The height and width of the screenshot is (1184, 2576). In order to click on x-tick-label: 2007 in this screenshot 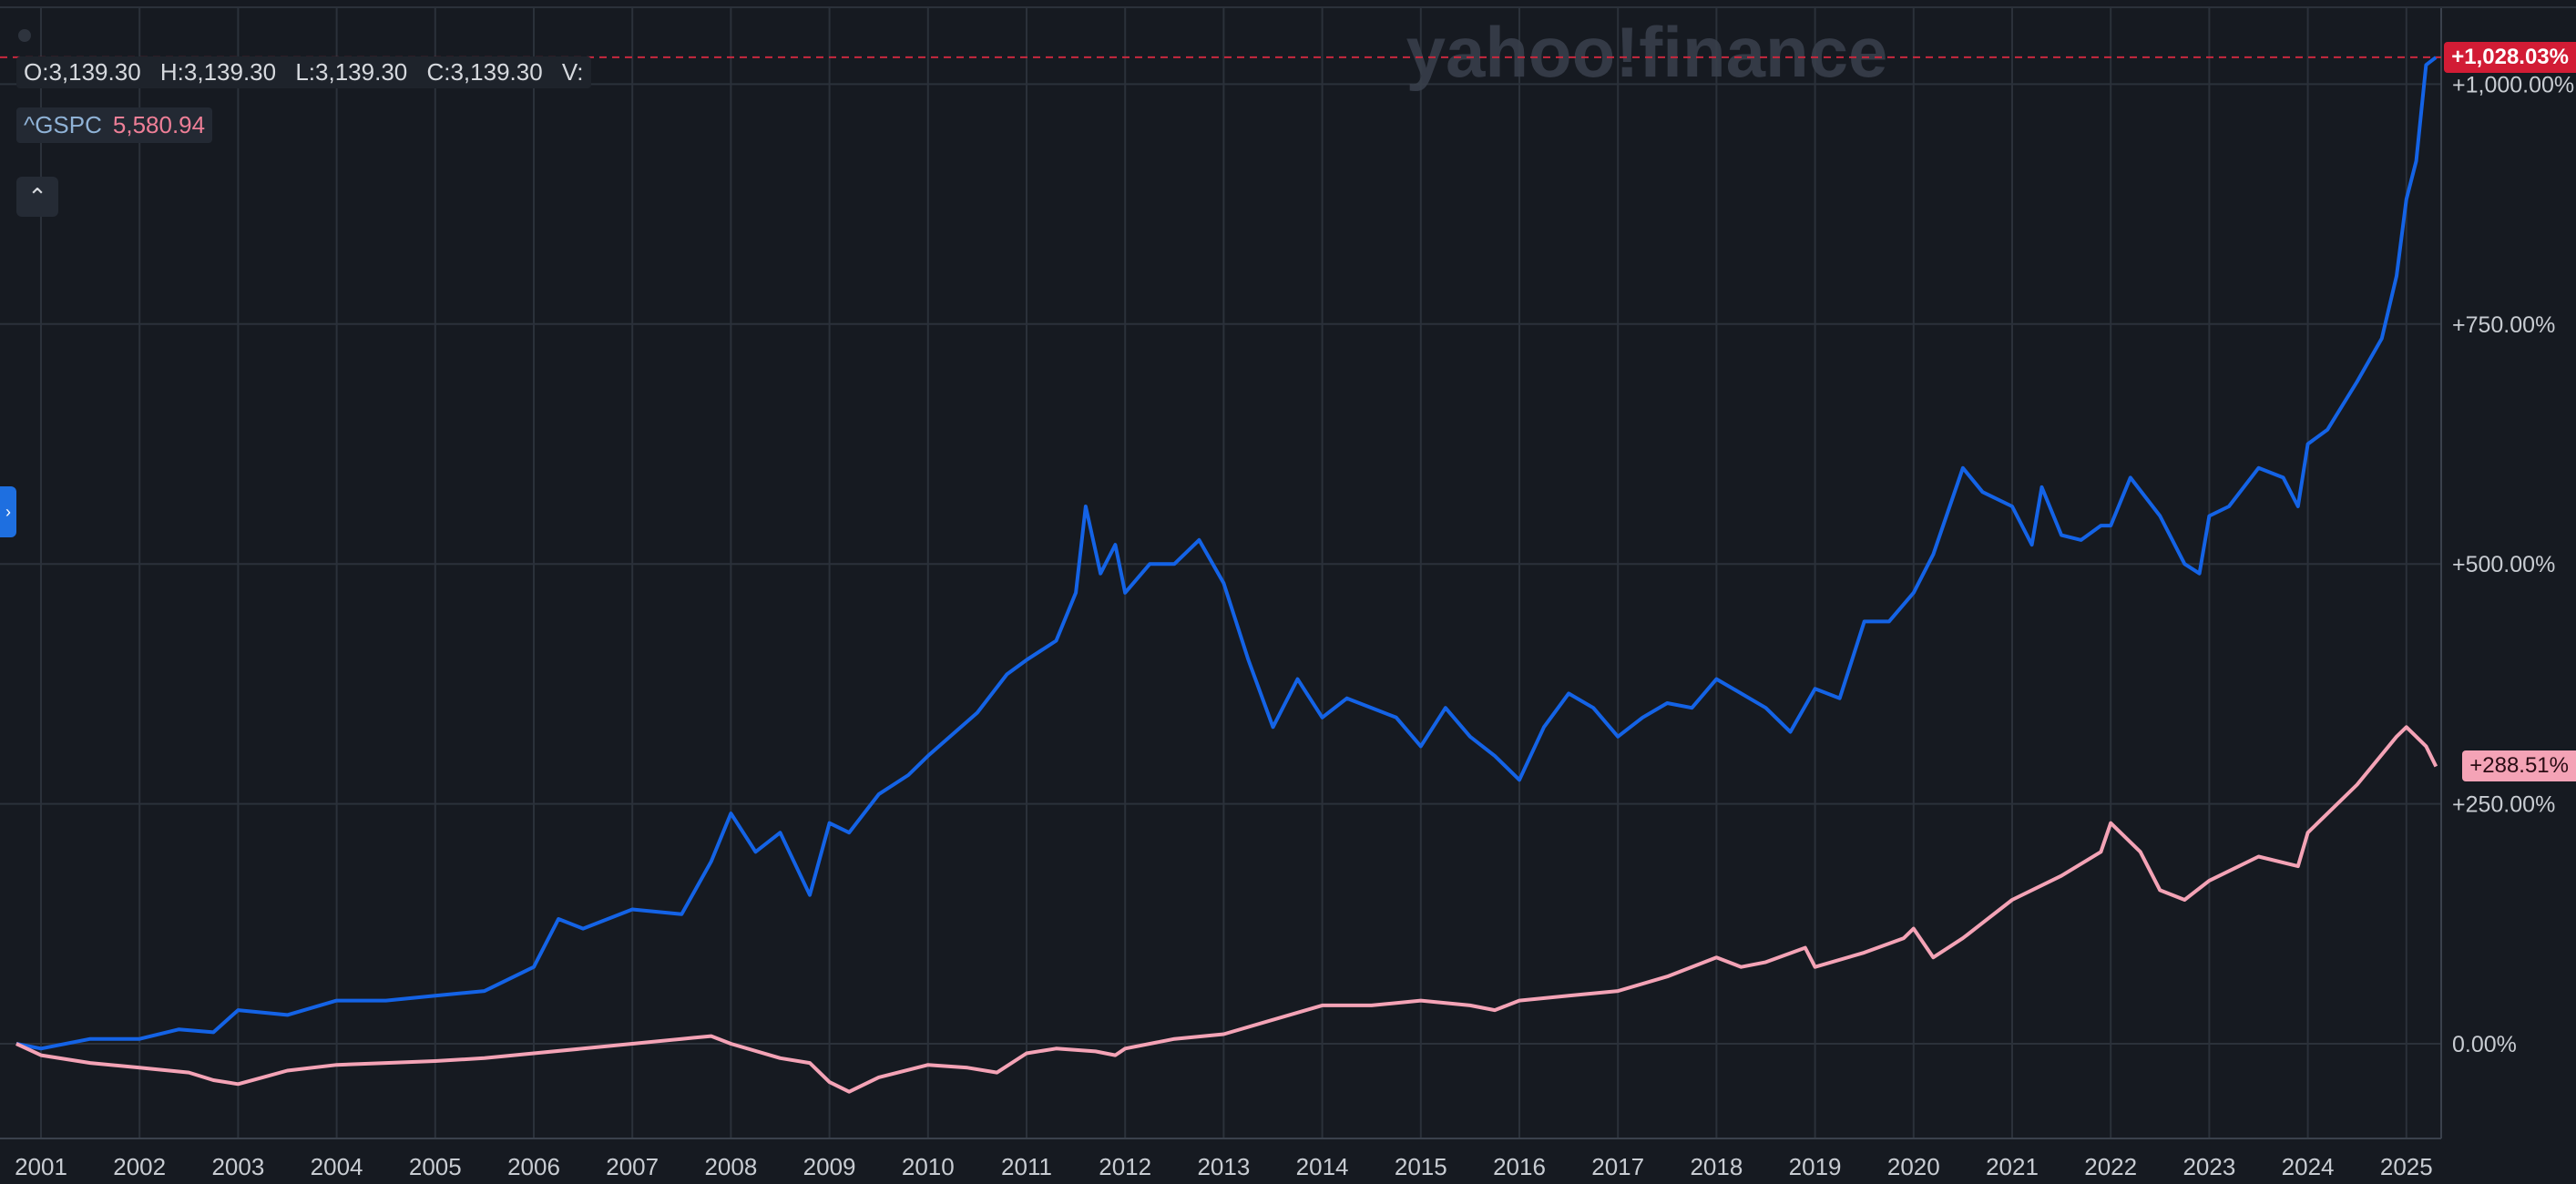, I will do `click(632, 1167)`.